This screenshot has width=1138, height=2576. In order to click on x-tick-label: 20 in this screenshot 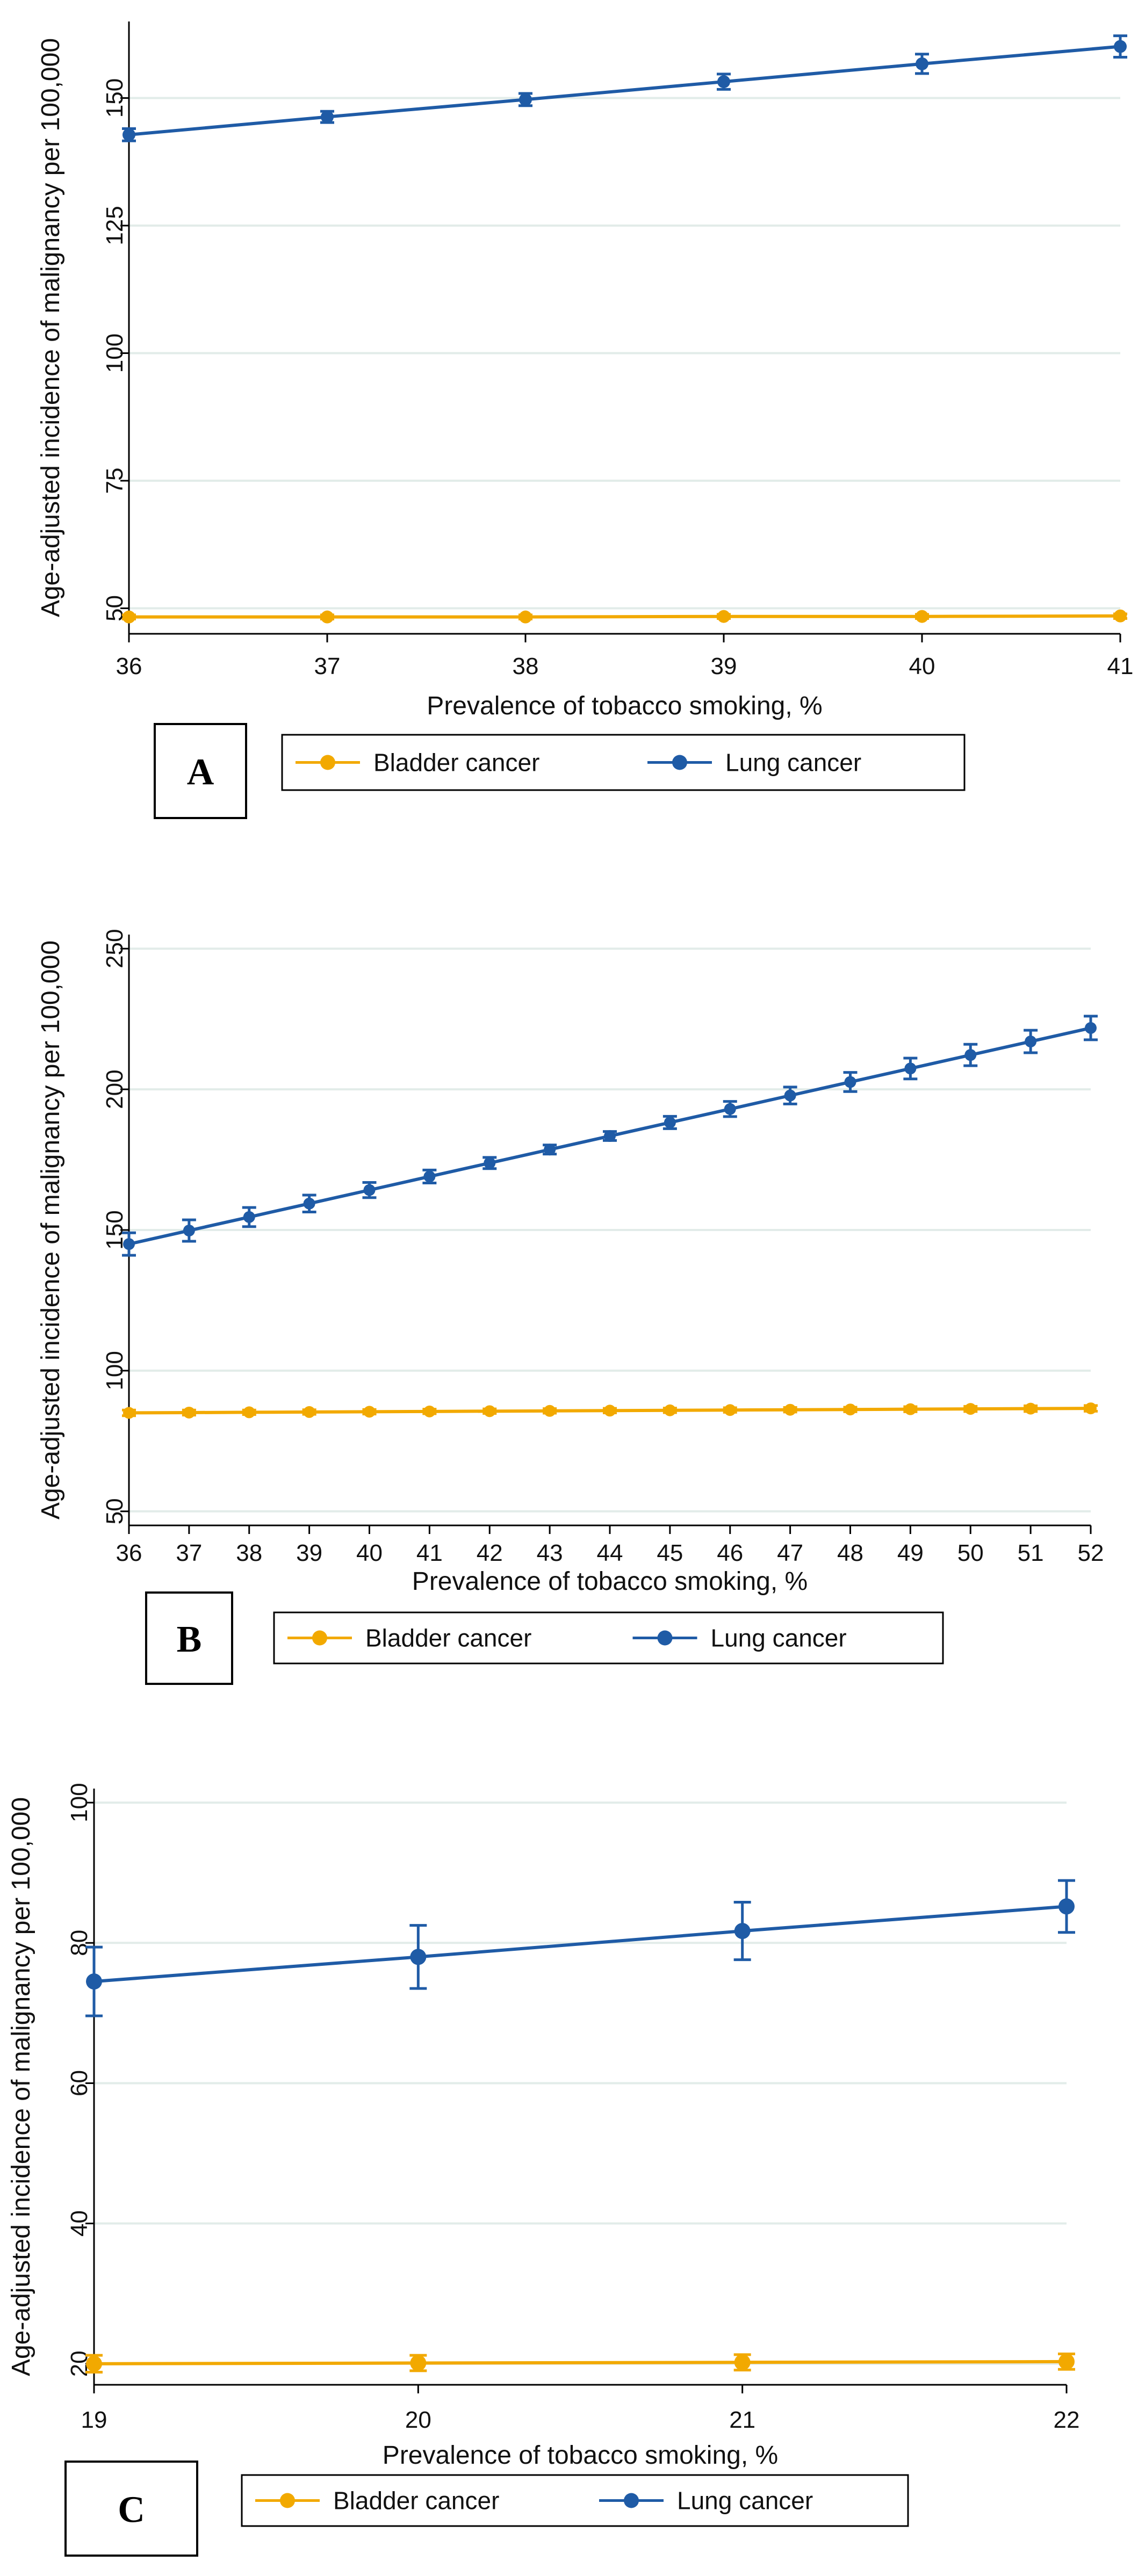, I will do `click(418, 2420)`.